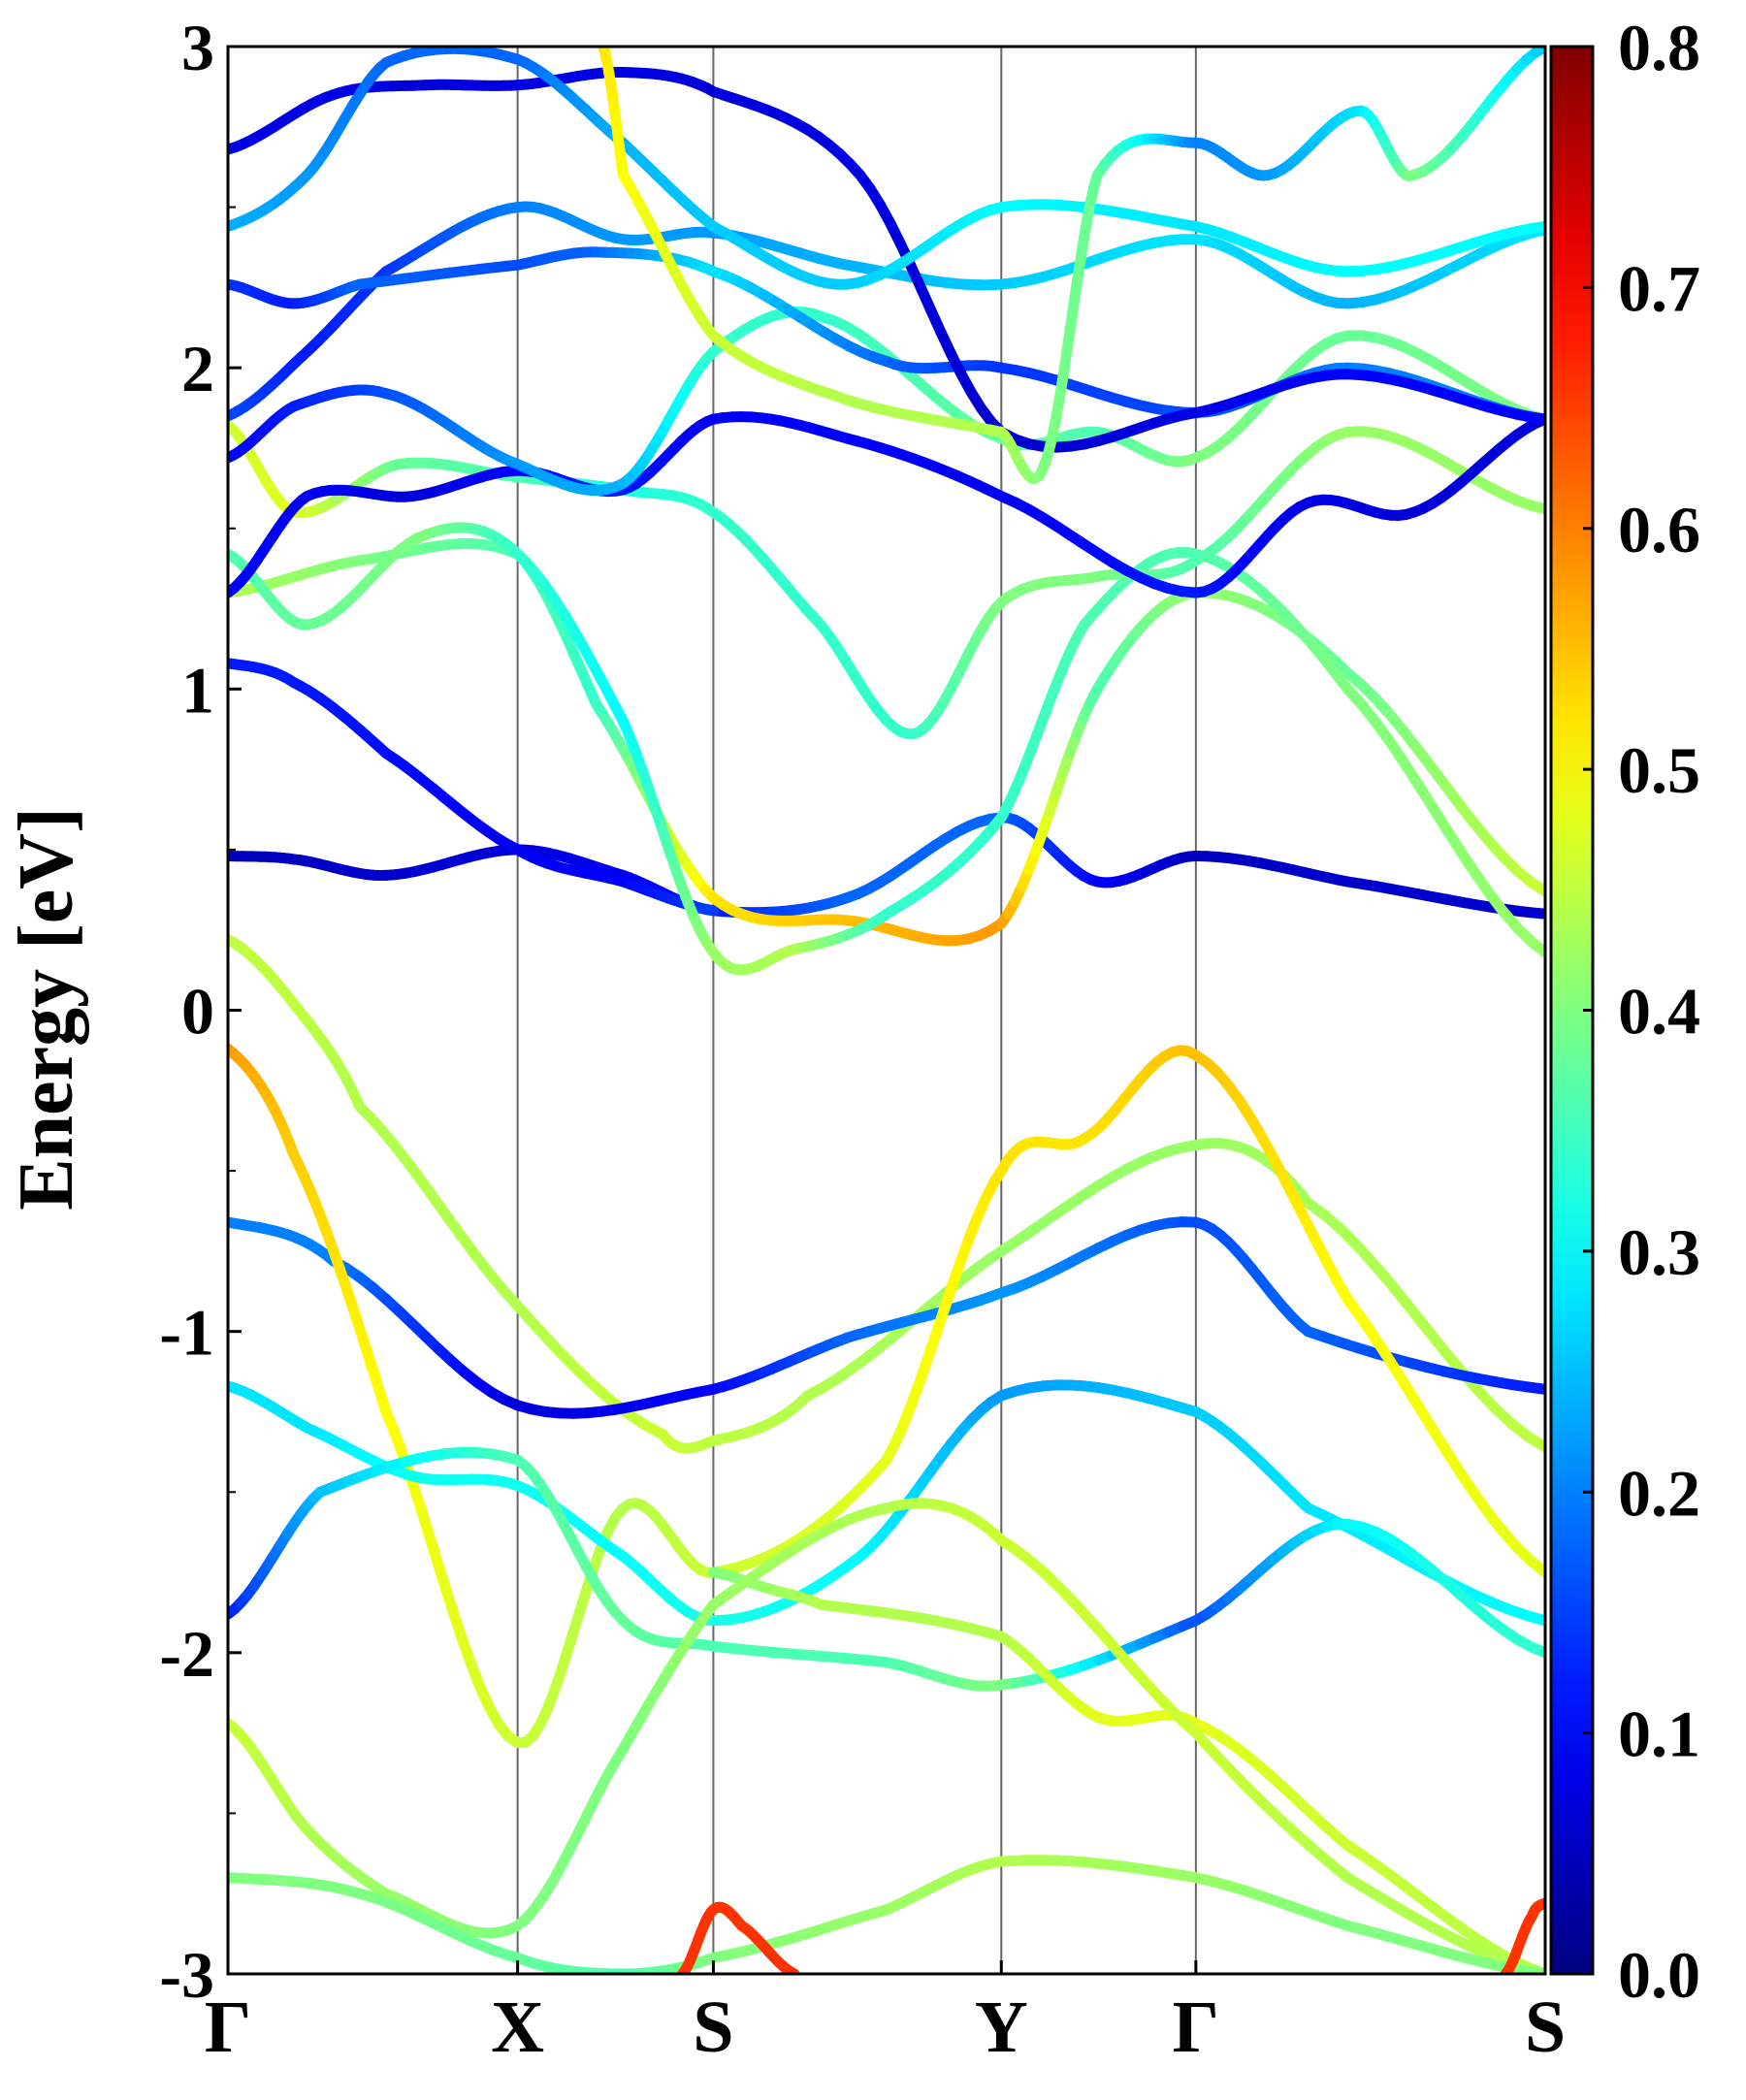 This screenshot has height=2100, width=1746. What do you see at coordinates (1659, 529) in the screenshot?
I see `colorbar-tick-label: 0.6` at bounding box center [1659, 529].